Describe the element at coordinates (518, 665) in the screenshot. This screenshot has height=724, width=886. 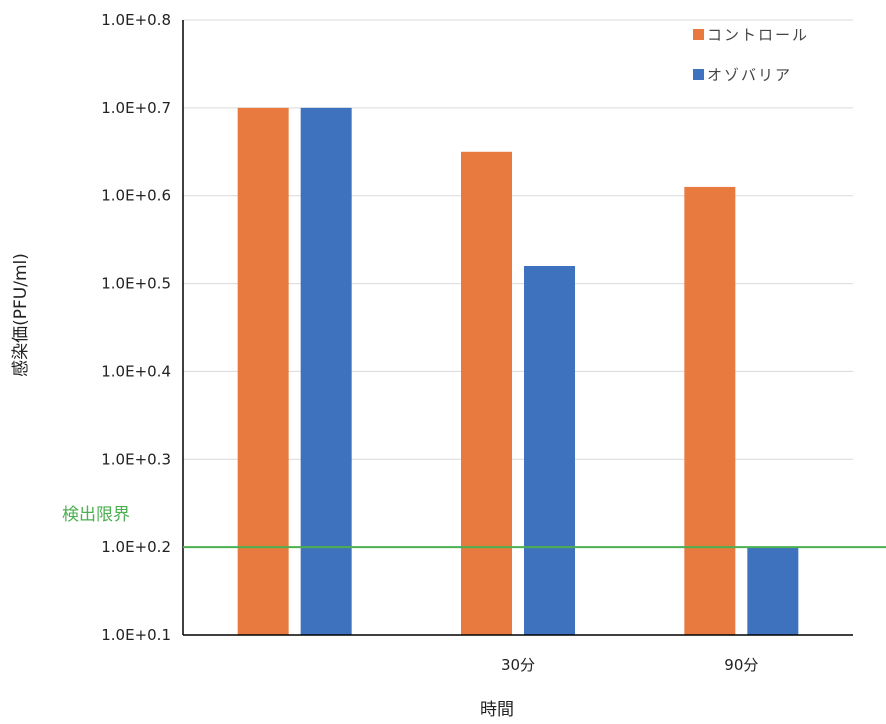
I see `x-tick-label: 30分` at that location.